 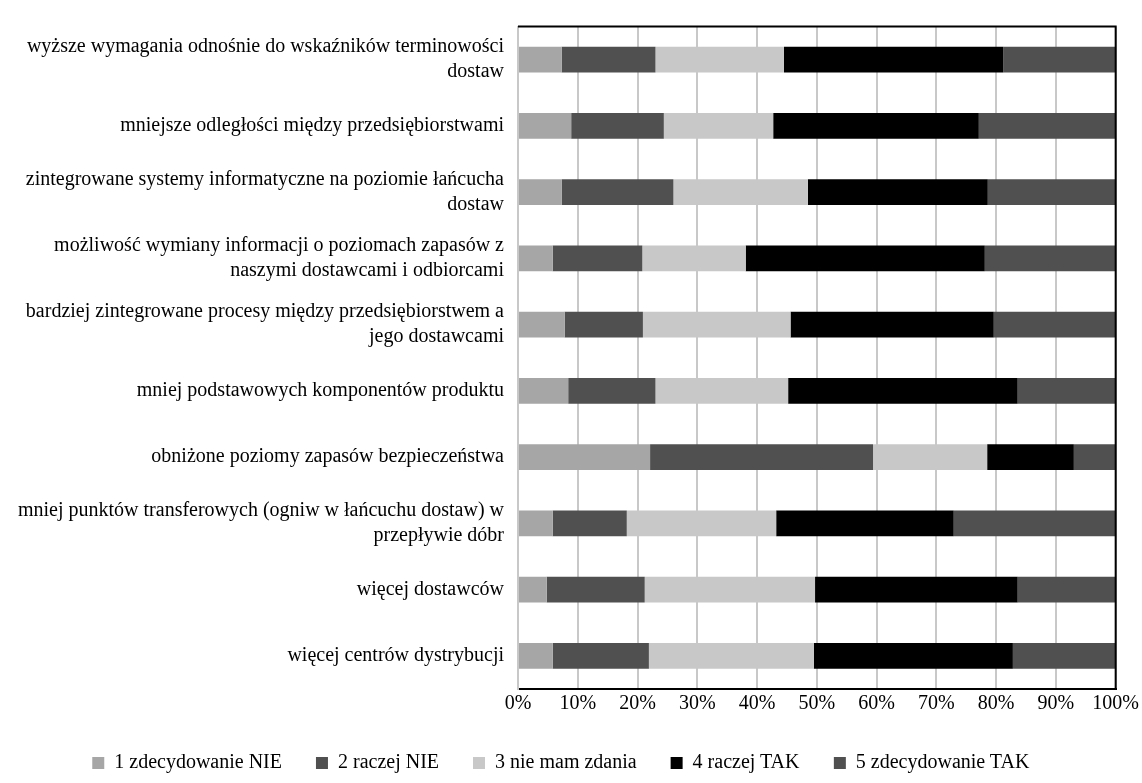 What do you see at coordinates (312, 125) in the screenshot?
I see `y-tick-label: mniejsze odległości między przedsiębiorstwami` at bounding box center [312, 125].